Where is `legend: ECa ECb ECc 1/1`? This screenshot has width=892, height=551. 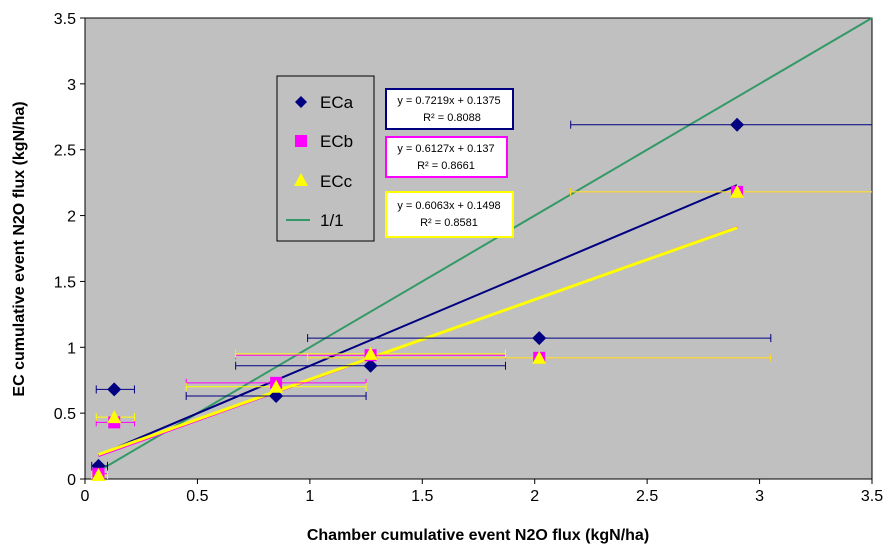 legend: ECa ECb ECc 1/1 is located at coordinates (325, 158).